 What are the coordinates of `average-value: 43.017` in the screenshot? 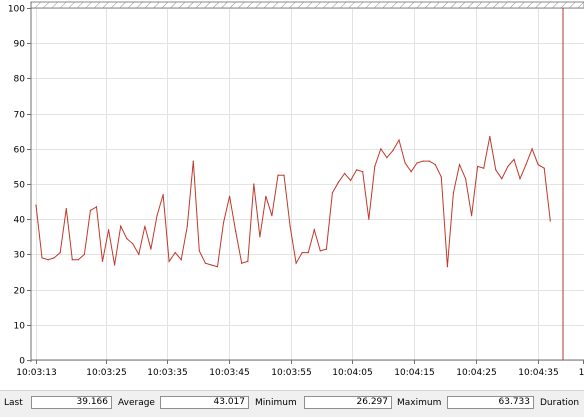 It's located at (204, 402).